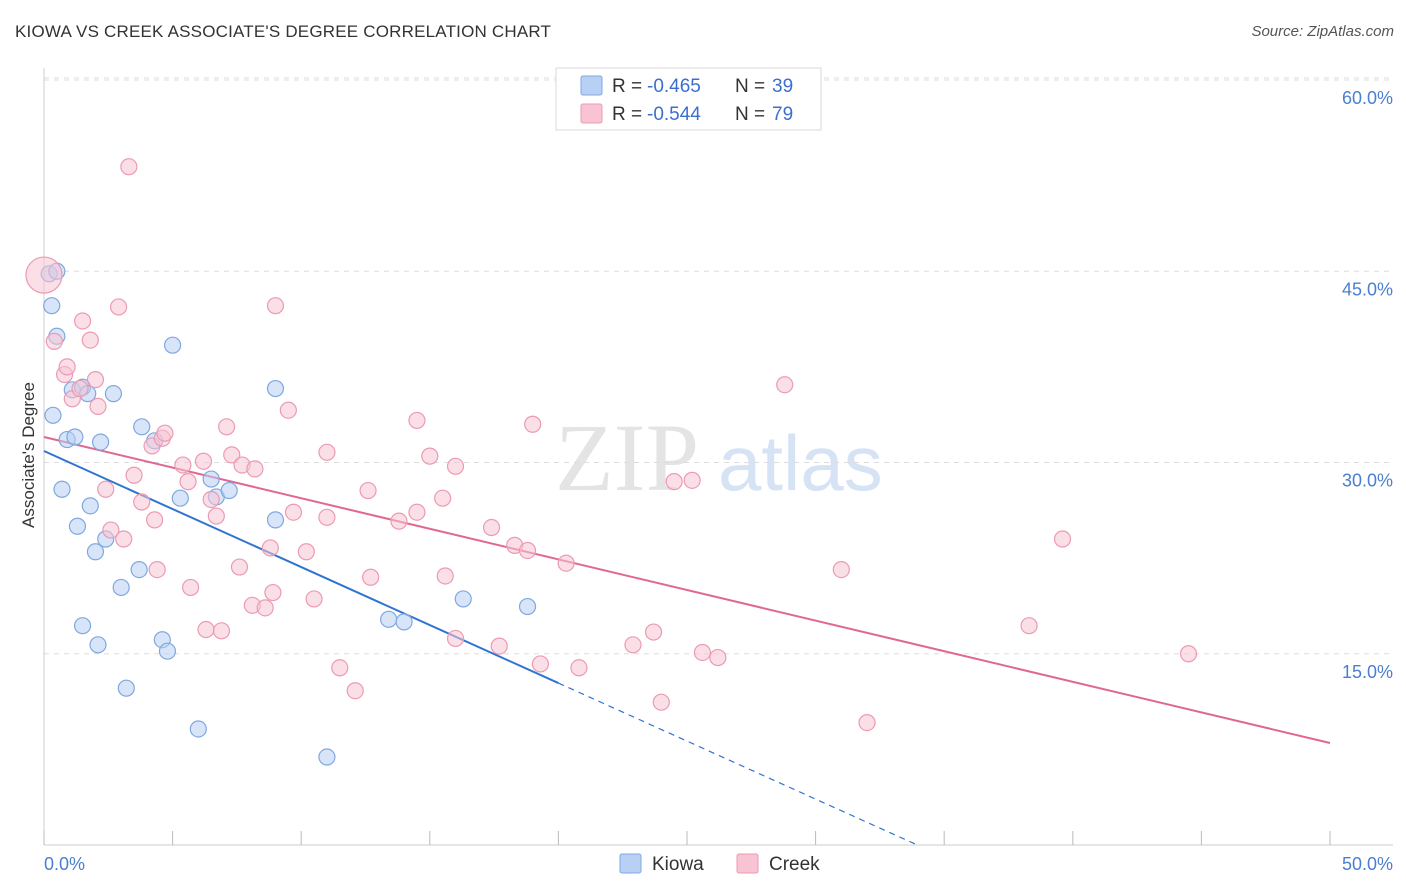 Image resolution: width=1406 pixels, height=892 pixels. What do you see at coordinates (782, 86) in the screenshot?
I see `legend-n-value-kiowa: 39` at bounding box center [782, 86].